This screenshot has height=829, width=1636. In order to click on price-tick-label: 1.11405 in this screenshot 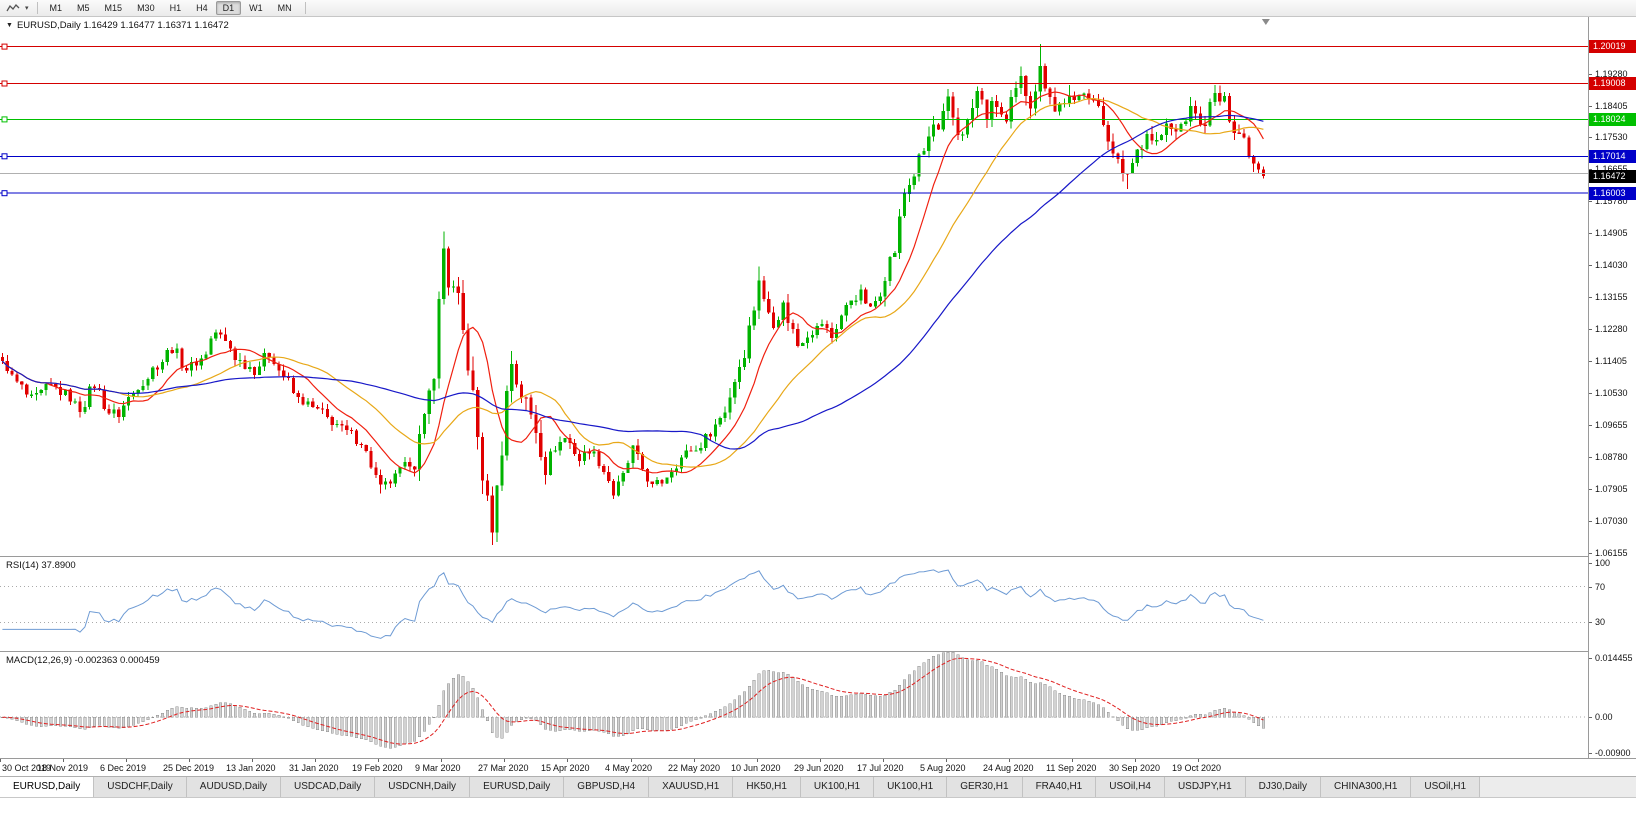, I will do `click(1611, 361)`.